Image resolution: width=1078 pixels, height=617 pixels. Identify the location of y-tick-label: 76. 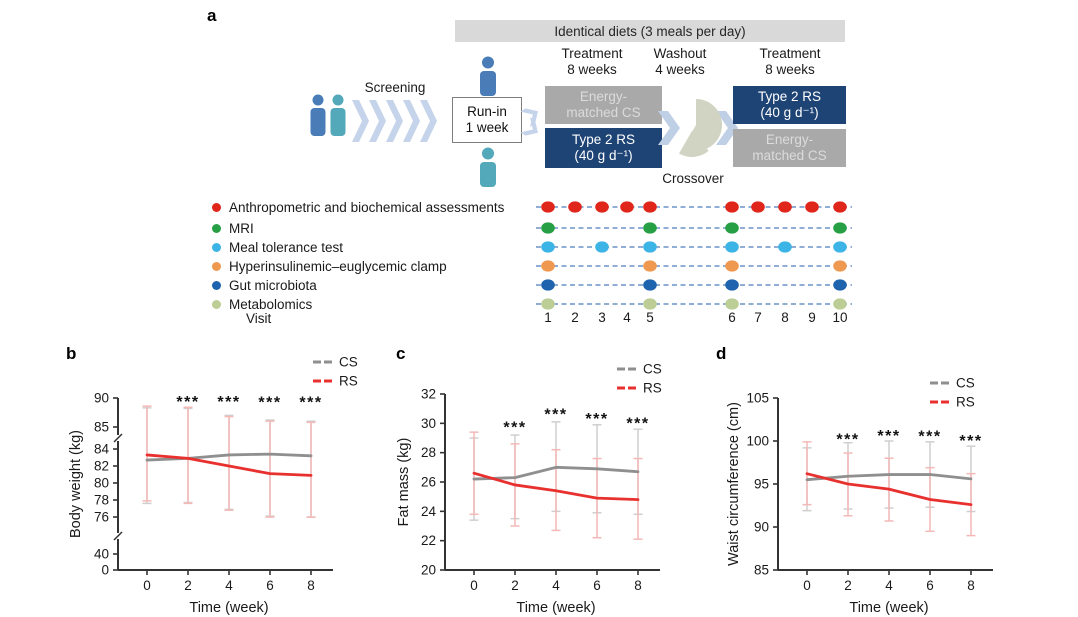
(101, 517).